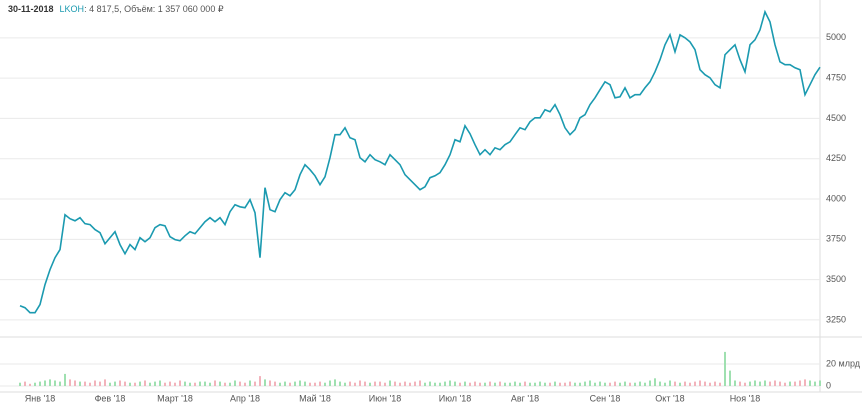  What do you see at coordinates (175, 398) in the screenshot?
I see `x-tick-label: Март '18` at bounding box center [175, 398].